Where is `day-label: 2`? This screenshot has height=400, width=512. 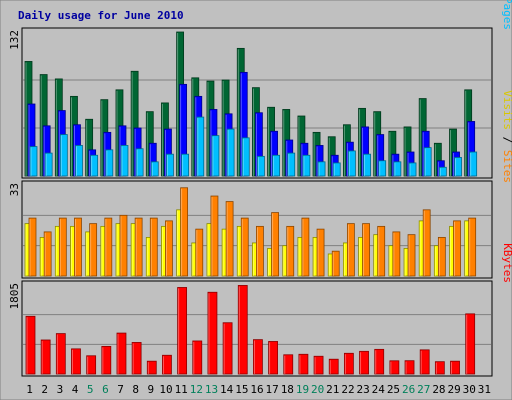 day-label: 2 is located at coordinates (44, 389).